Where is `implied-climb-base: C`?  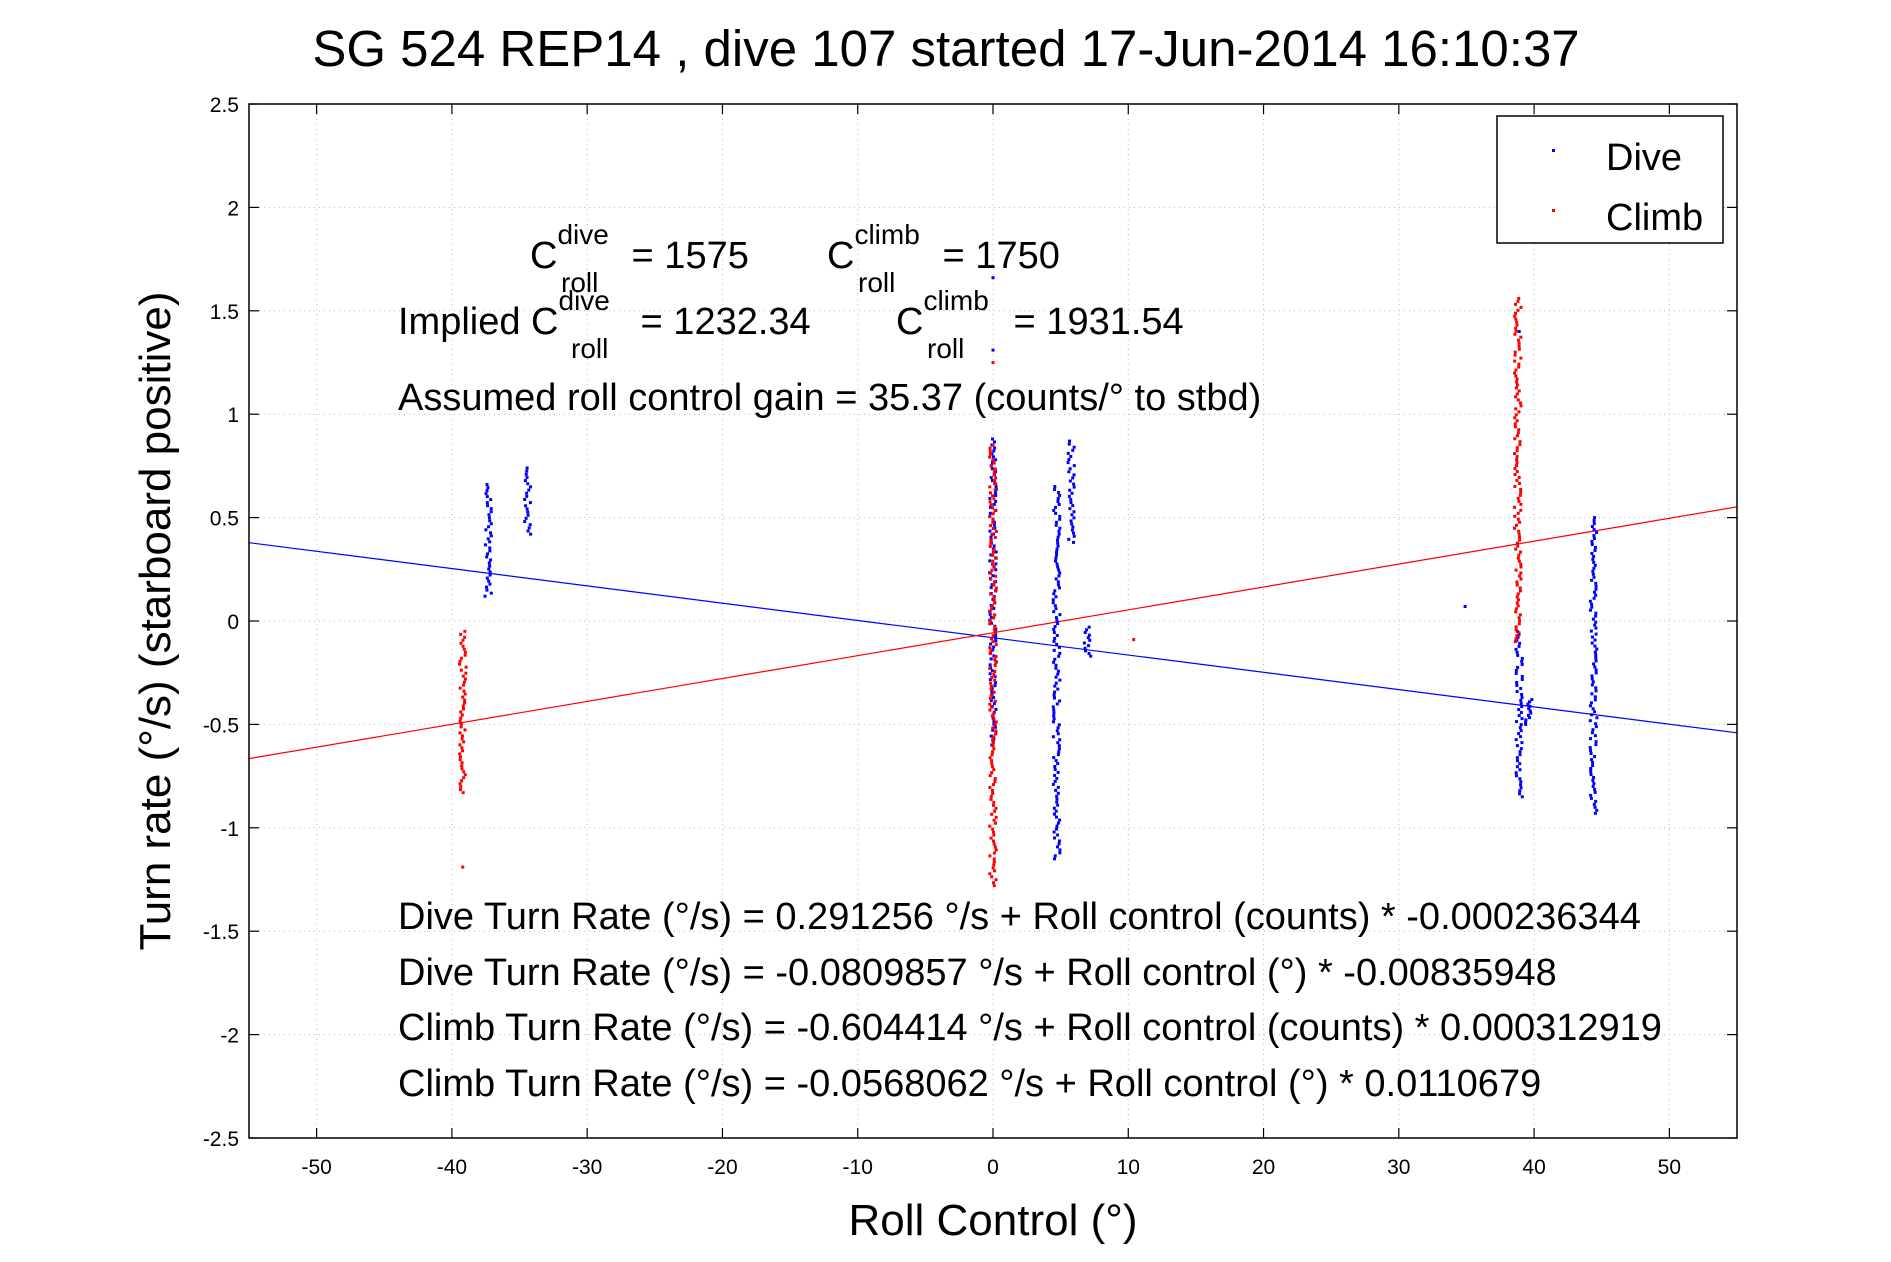 implied-climb-base: C is located at coordinates (909, 322).